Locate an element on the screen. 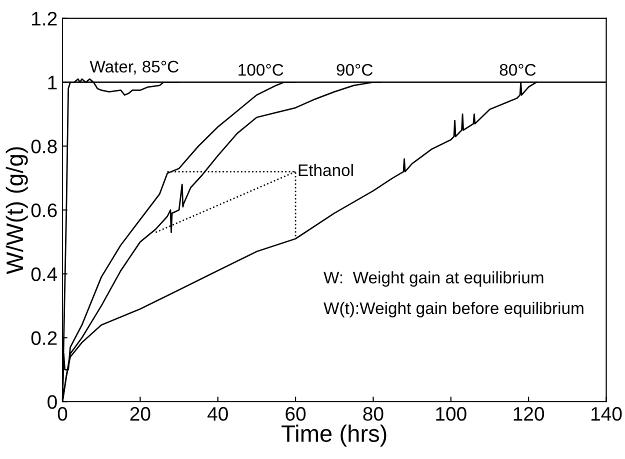 The height and width of the screenshot is (459, 625). annotation: Water, 85°C is located at coordinates (134, 67).